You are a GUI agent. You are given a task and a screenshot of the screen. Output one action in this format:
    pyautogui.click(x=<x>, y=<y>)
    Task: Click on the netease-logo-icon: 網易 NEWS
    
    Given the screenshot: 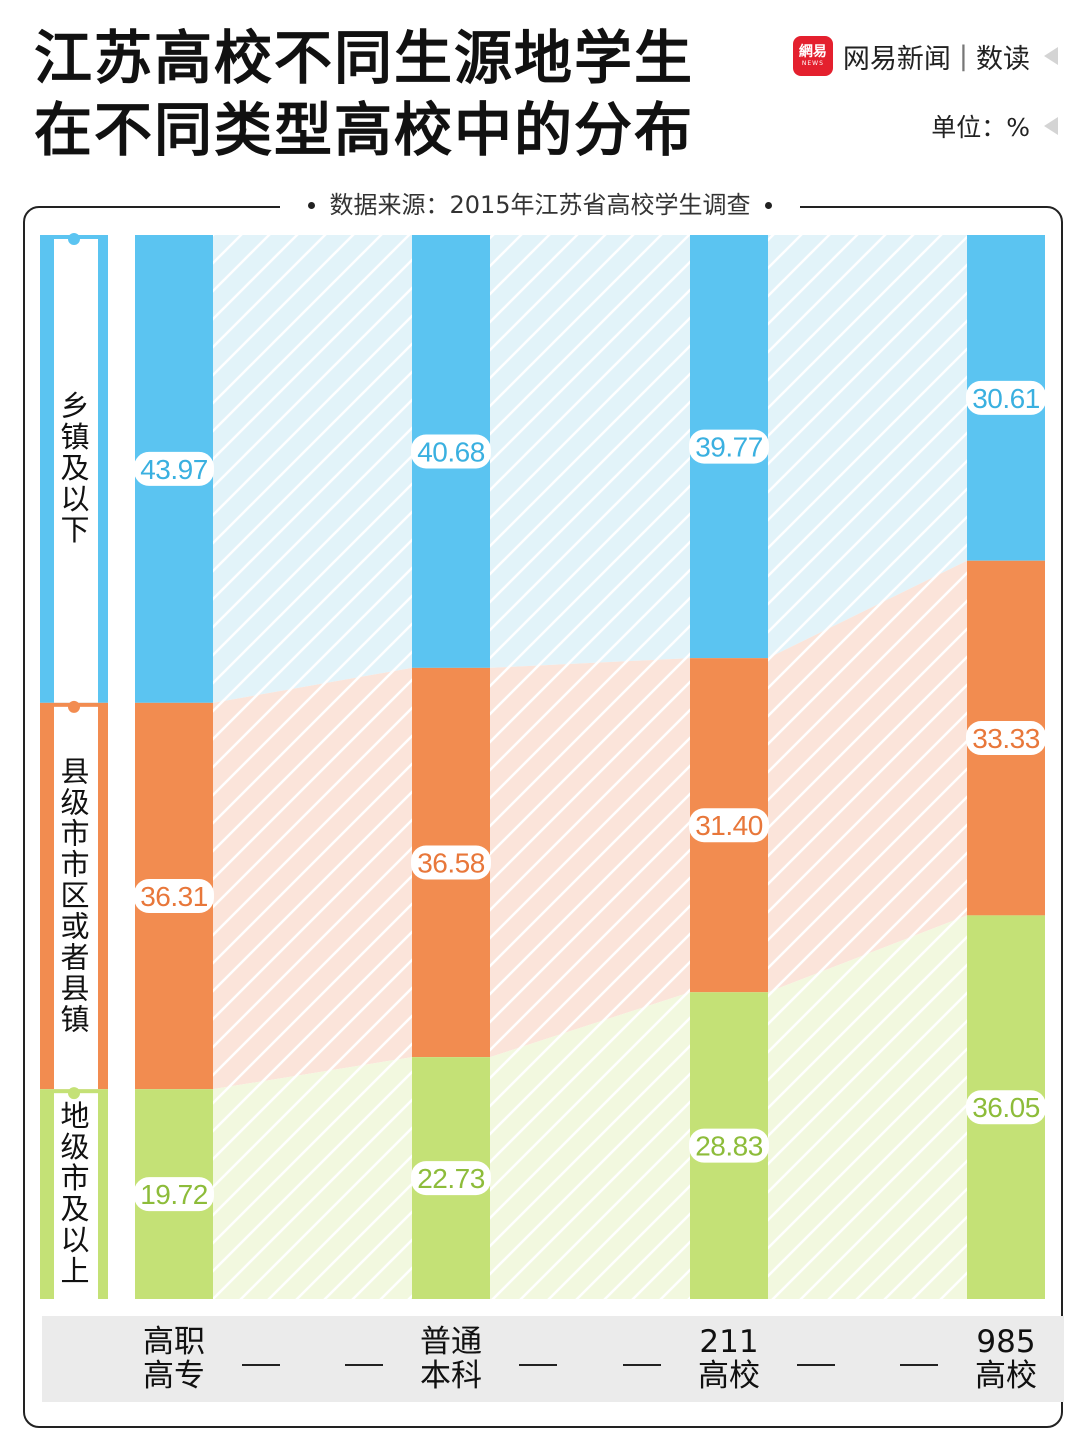 What is the action you would take?
    pyautogui.click(x=812, y=56)
    